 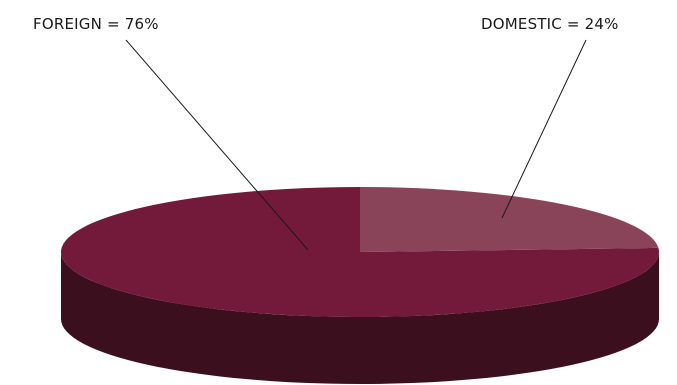 What do you see at coordinates (544, 129) in the screenshot?
I see `leader-line-domestic` at bounding box center [544, 129].